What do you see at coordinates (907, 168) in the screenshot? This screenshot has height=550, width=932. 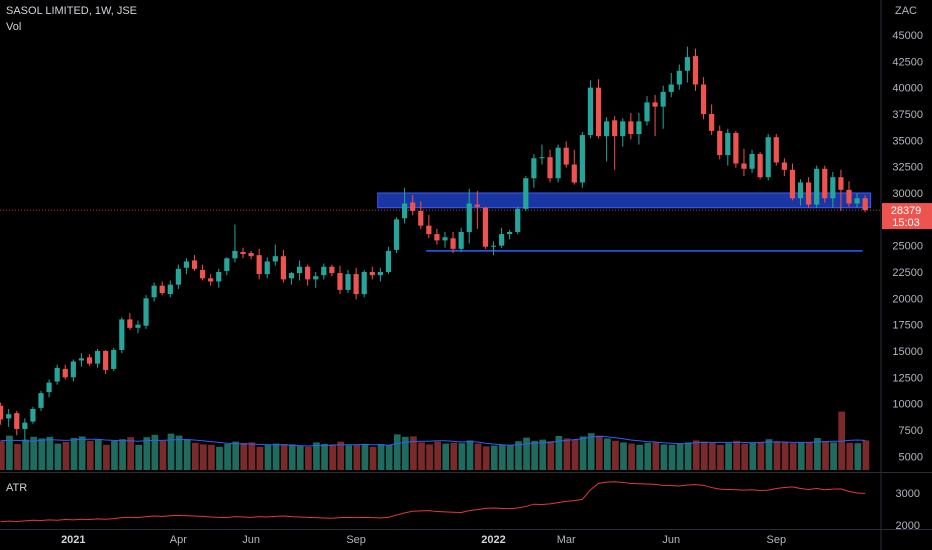 I see `price-tick-label: 32500` at bounding box center [907, 168].